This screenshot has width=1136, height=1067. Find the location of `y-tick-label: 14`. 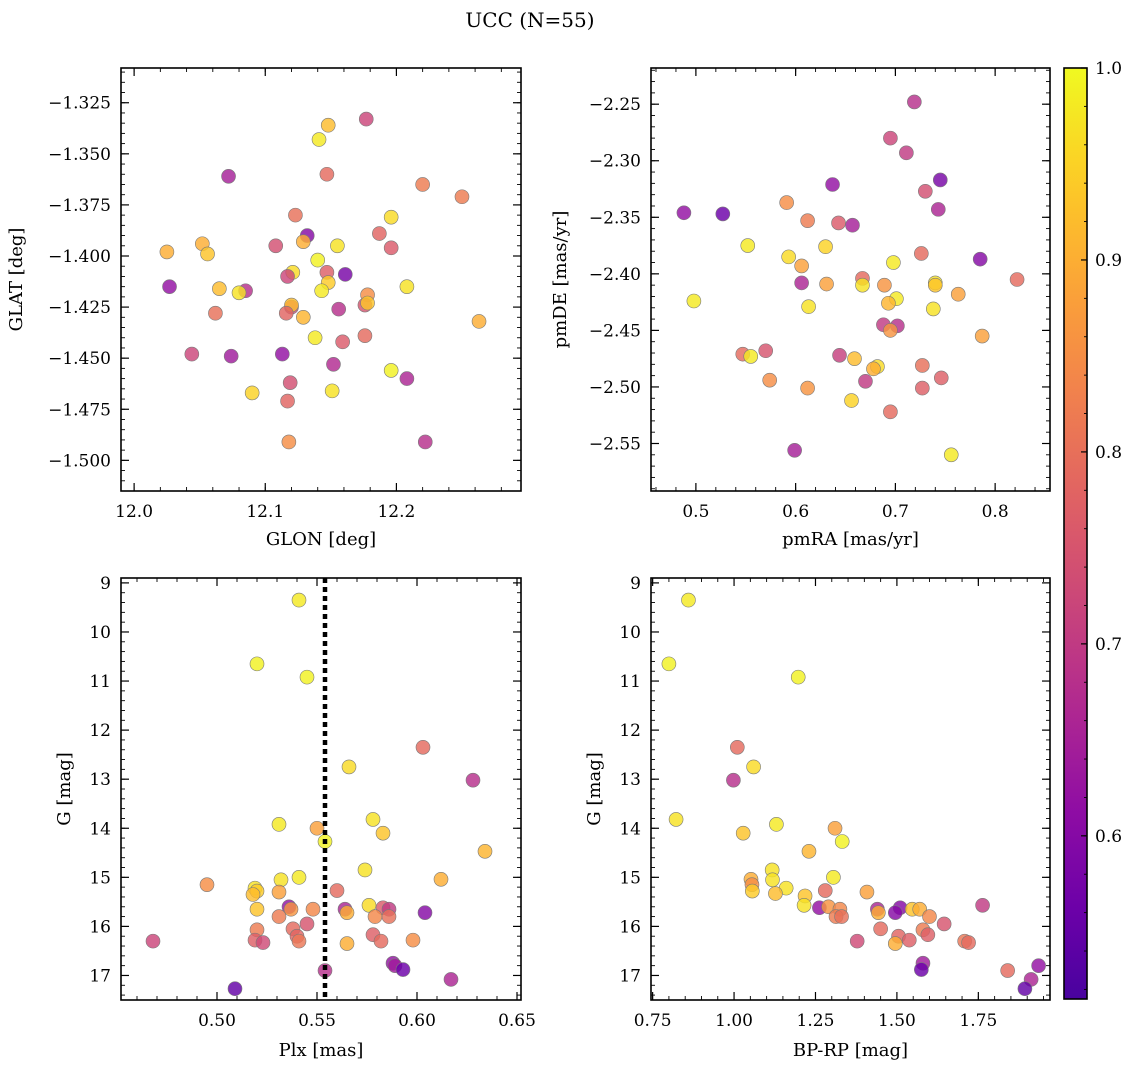

y-tick-label: 14 is located at coordinates (100, 829).